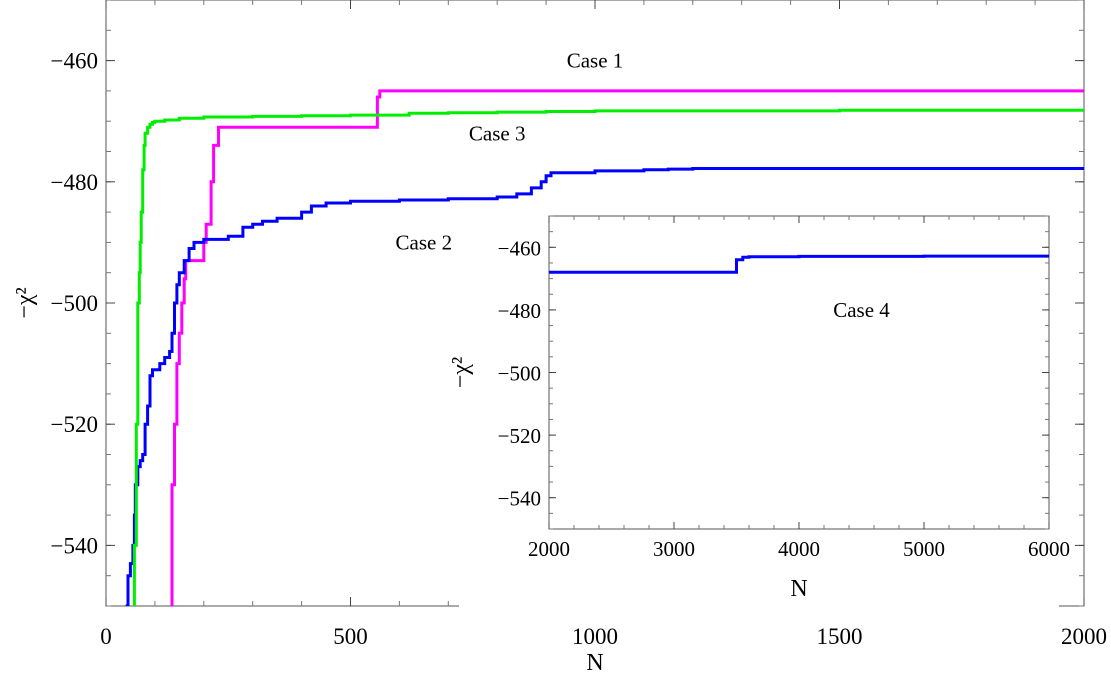  I want to click on main-y-tick-label: −520, so click(74, 424).